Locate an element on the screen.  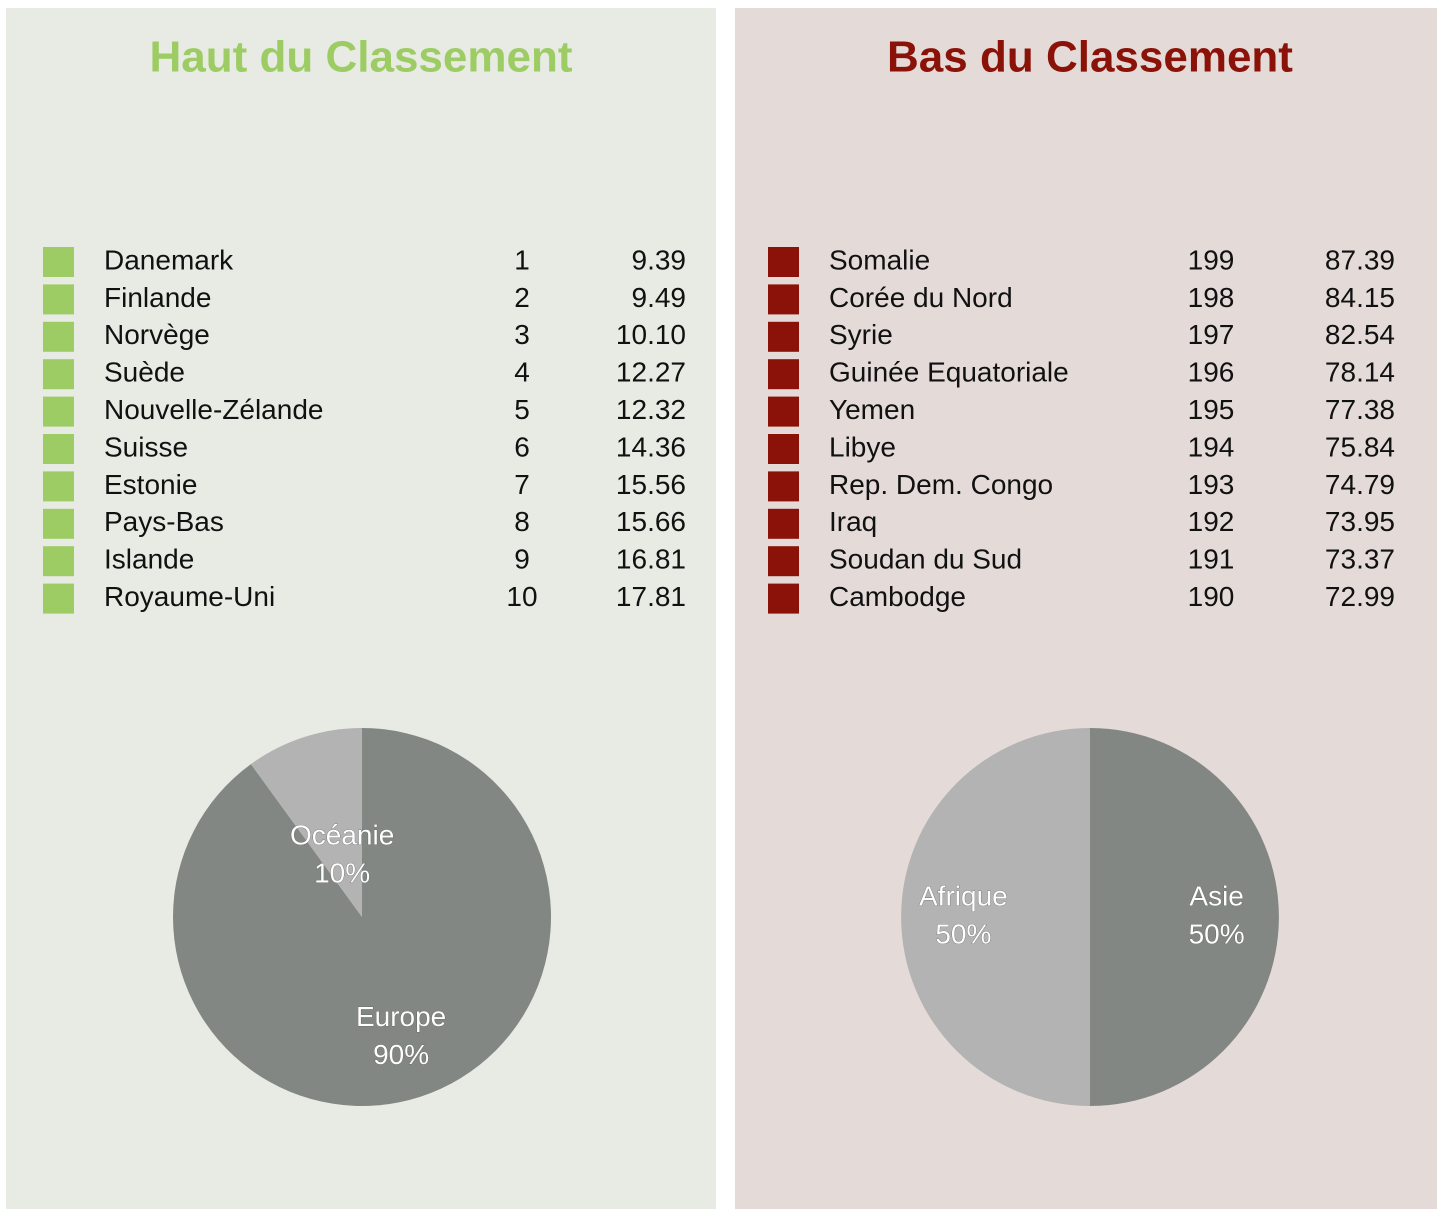
country: Nouvelle-Zélande is located at coordinates (213, 409).